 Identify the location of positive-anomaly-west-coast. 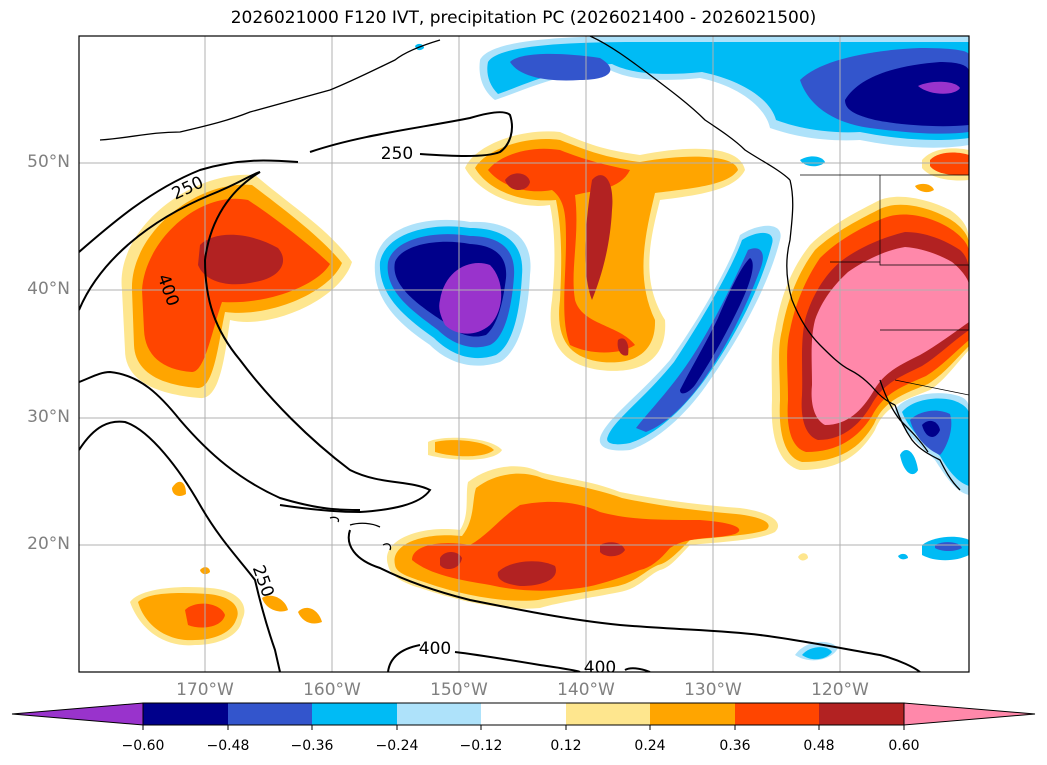
(870, 333).